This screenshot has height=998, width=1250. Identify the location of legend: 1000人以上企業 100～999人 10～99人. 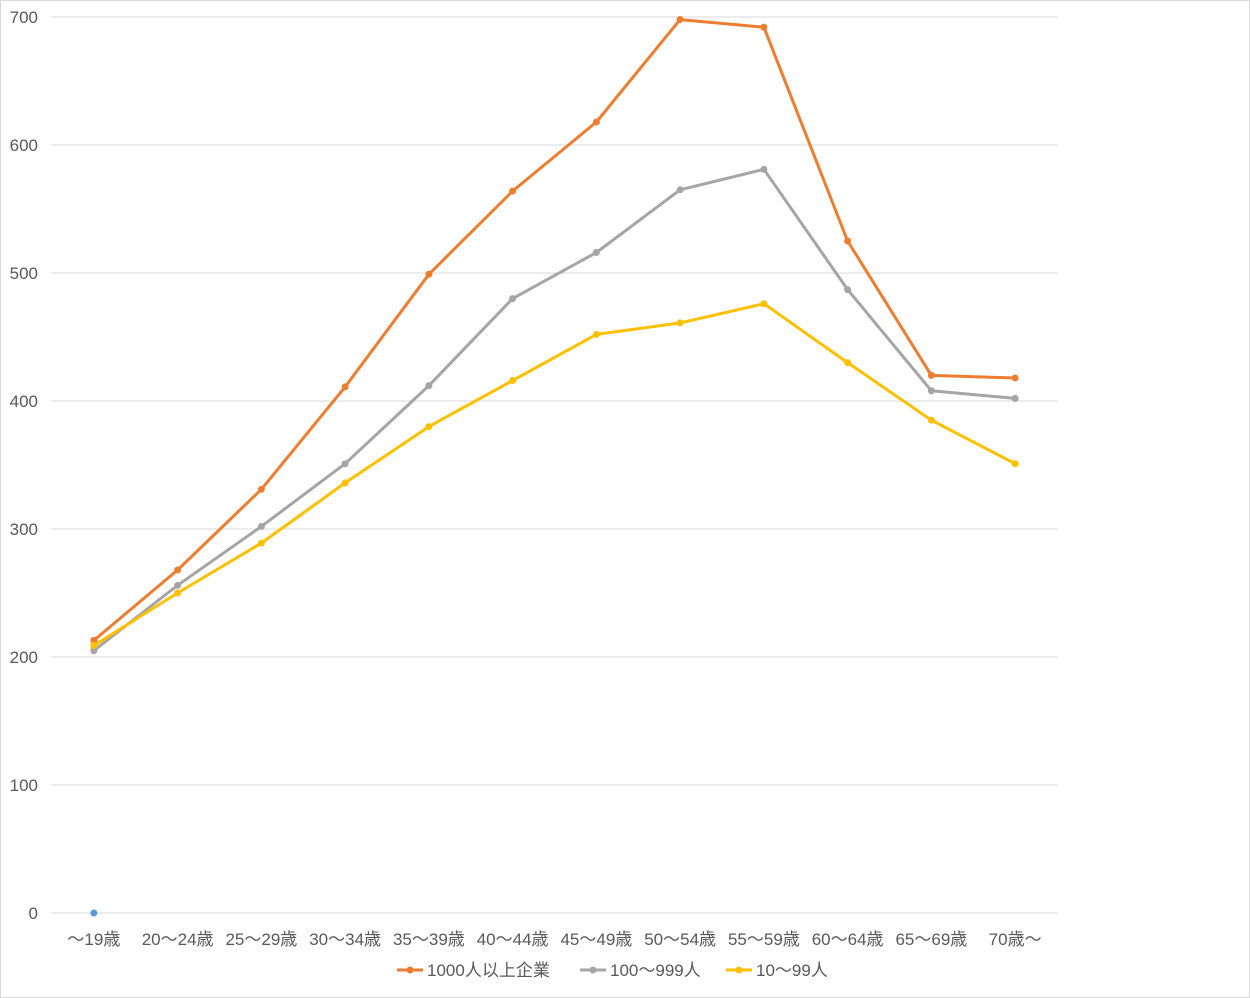
(612, 970).